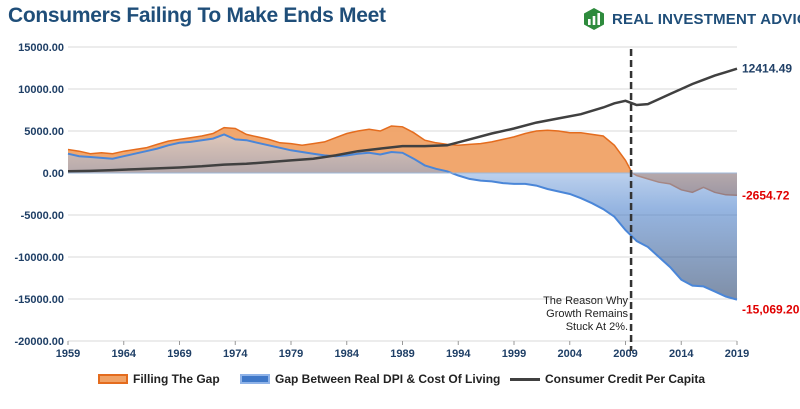 This screenshot has height=409, width=800. I want to click on legend-item-filling-the-gap: Filling The Gap, so click(159, 379).